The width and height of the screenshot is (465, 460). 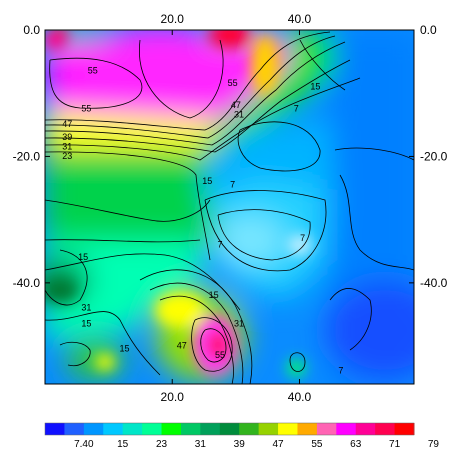 I want to click on x-tick-label-bottom: 20.0, so click(x=173, y=397).